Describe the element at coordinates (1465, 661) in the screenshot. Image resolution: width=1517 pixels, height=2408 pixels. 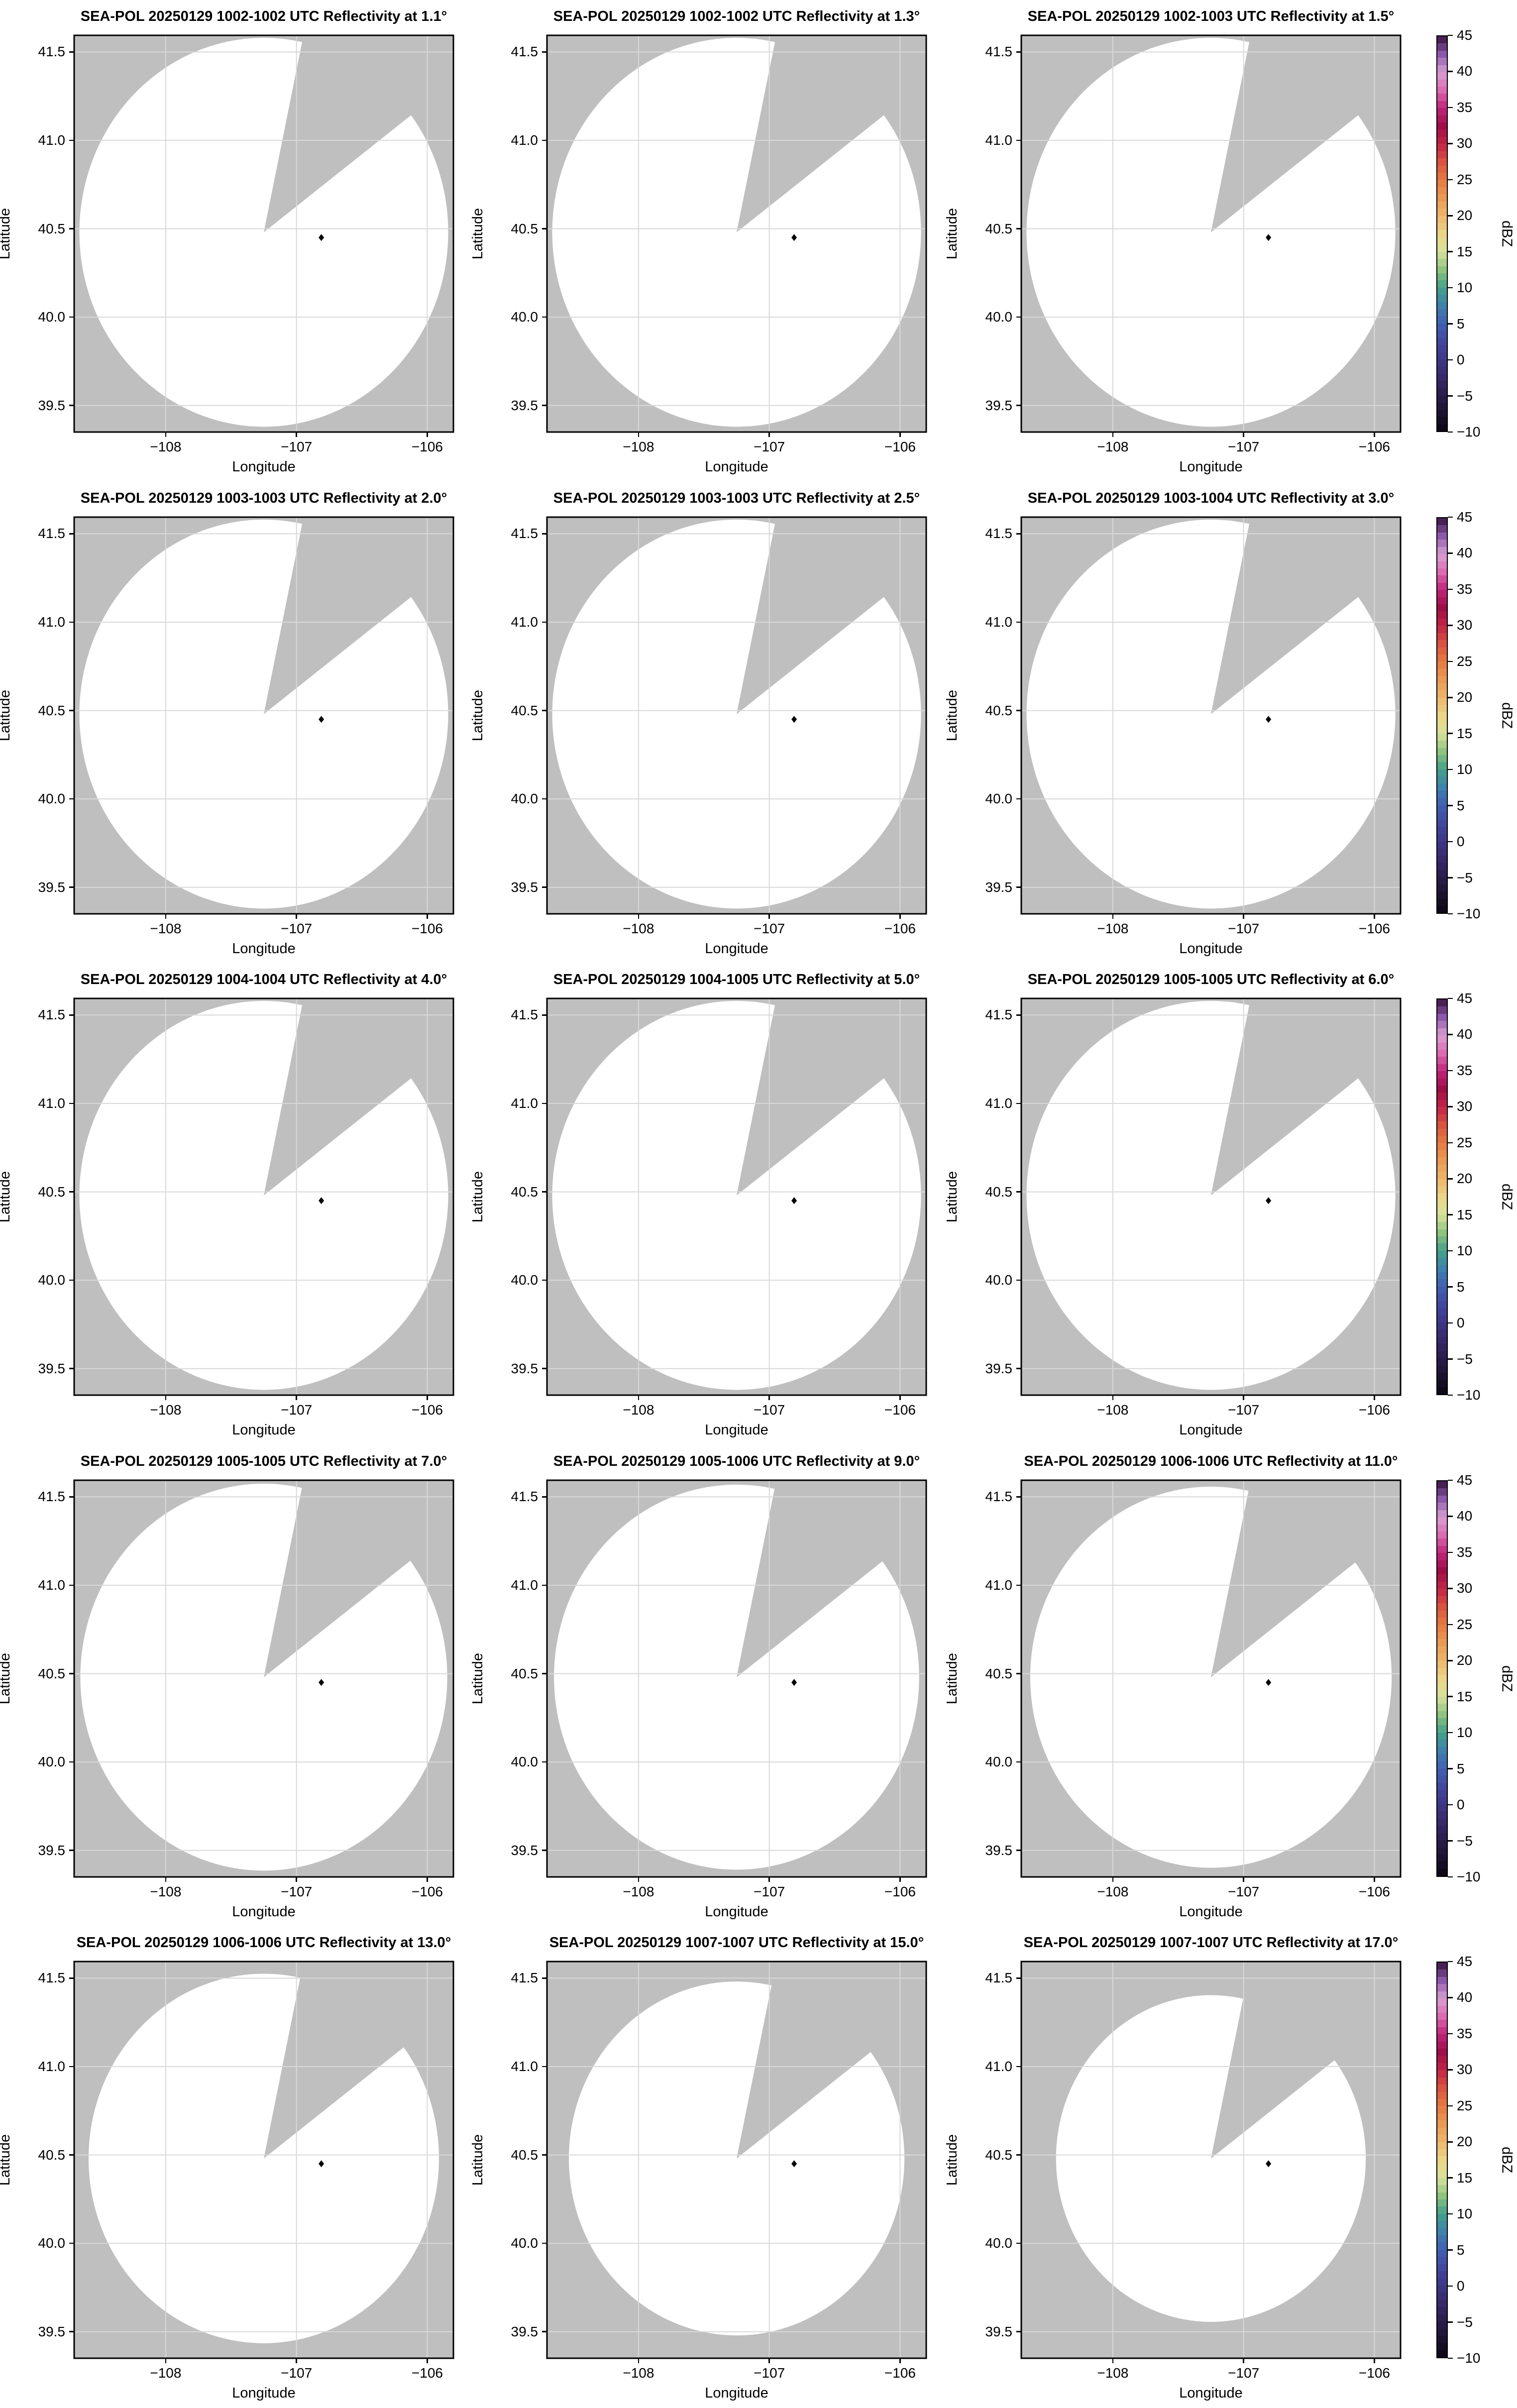
I see `colorbar-tick-label: 25` at that location.